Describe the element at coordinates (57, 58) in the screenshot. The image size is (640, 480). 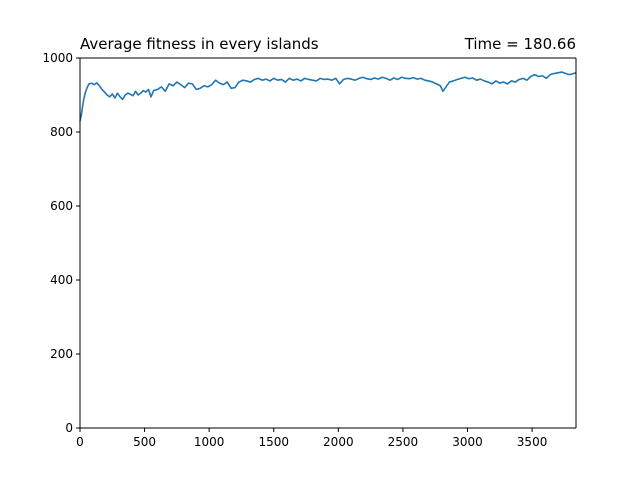
I see `y-tick-label: 1000` at that location.